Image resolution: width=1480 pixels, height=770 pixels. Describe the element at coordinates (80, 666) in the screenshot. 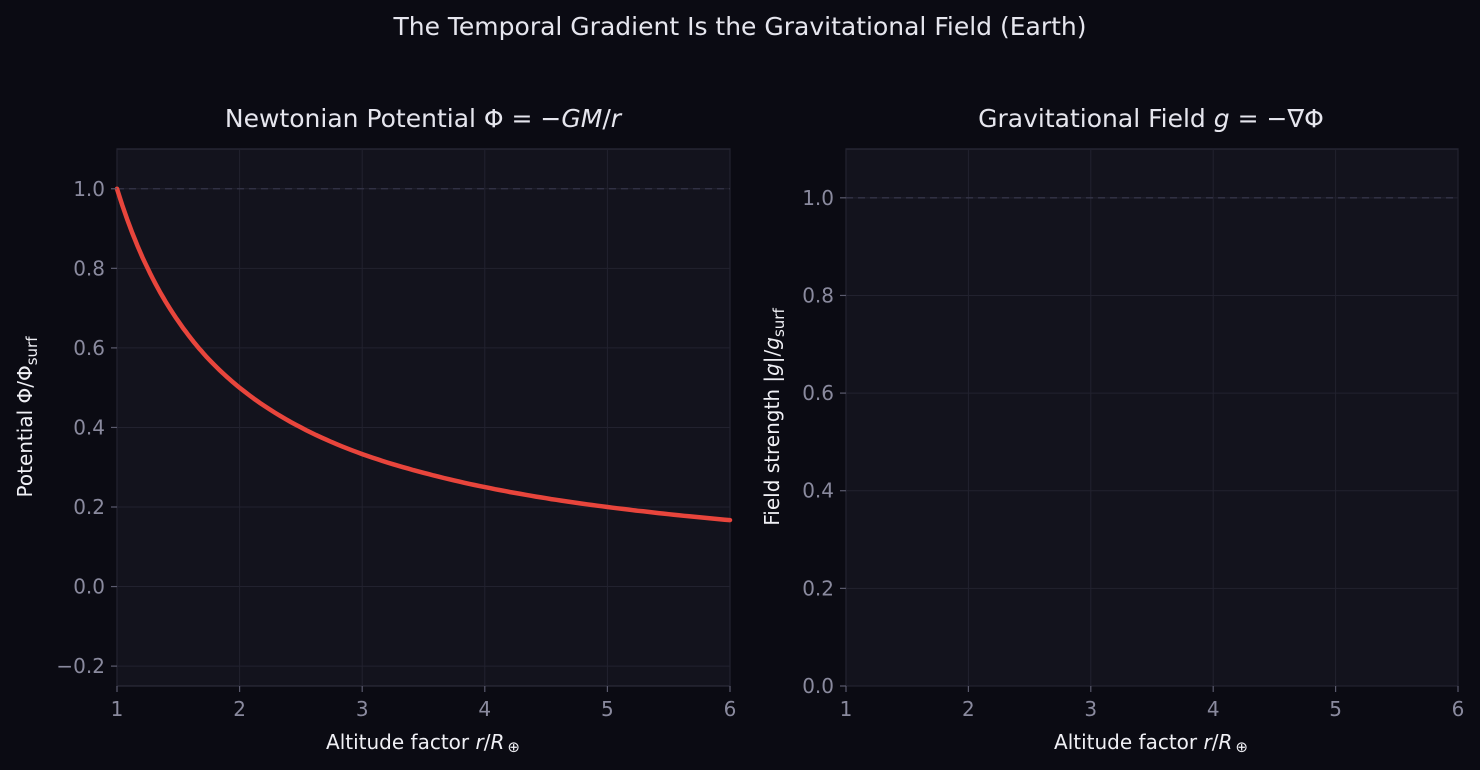

I see `y-tick-label: −0.2` at that location.